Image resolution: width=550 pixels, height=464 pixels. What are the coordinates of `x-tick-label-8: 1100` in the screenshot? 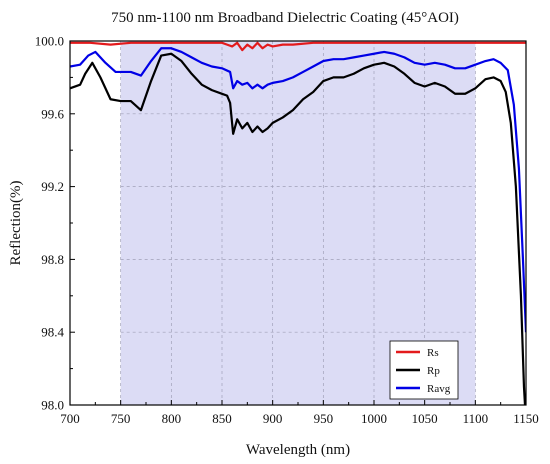 It's located at (476, 418).